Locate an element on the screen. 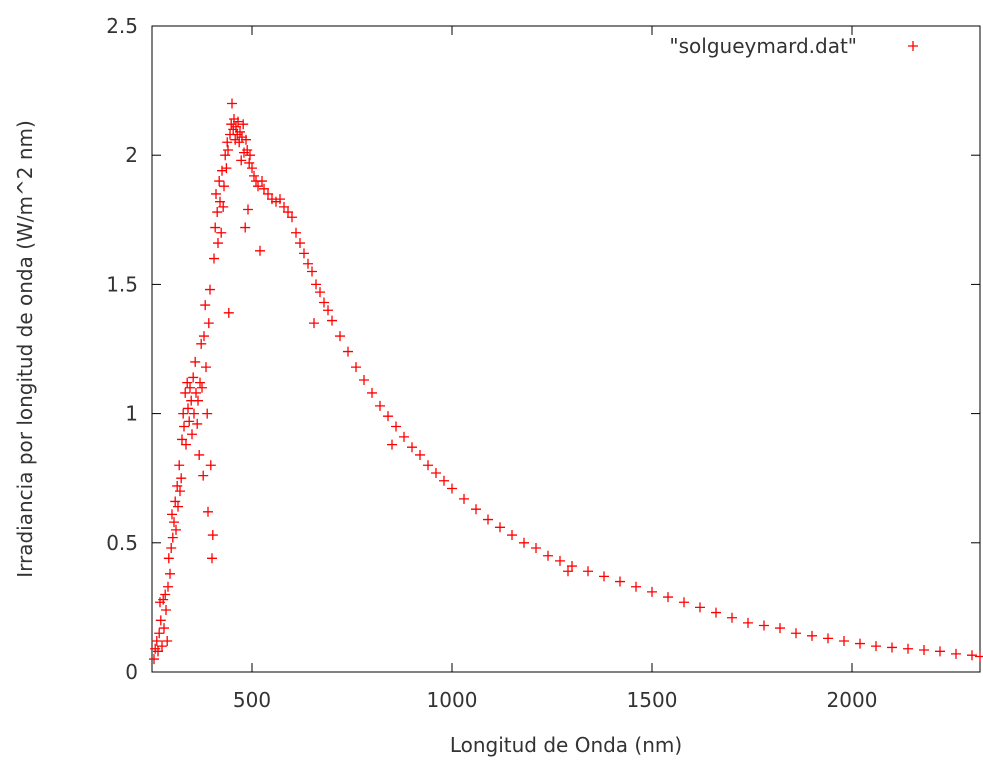  x-tick-label: 500 is located at coordinates (252, 700).